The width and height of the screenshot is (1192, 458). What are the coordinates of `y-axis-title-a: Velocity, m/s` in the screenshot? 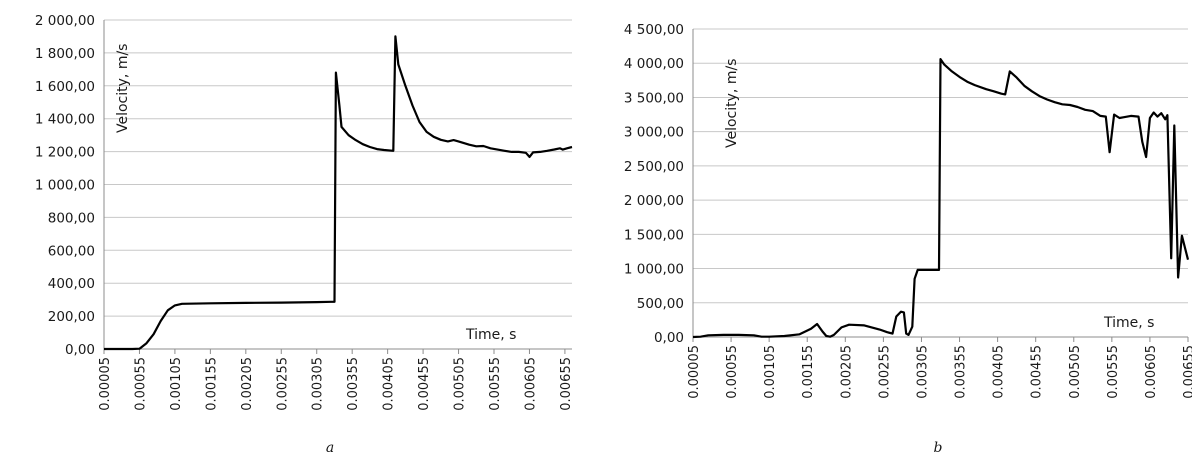 It's located at (123, 88).